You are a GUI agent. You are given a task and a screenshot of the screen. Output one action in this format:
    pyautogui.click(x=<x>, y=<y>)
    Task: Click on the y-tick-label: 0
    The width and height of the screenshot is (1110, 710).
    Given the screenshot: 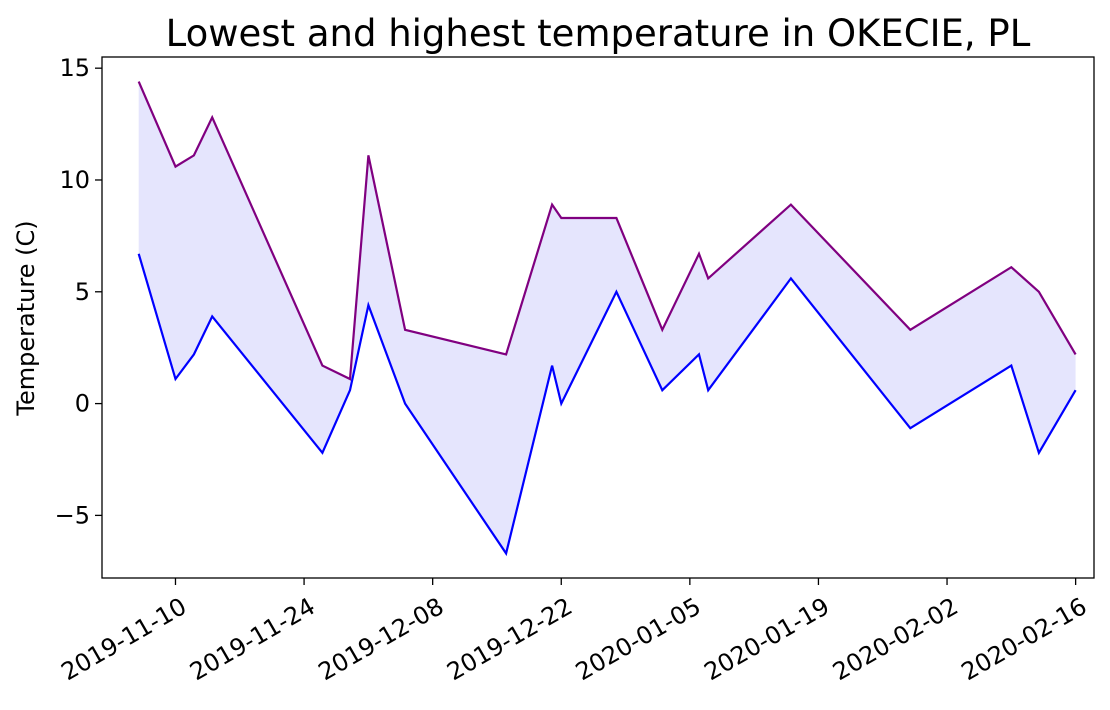 What is the action you would take?
    pyautogui.click(x=82, y=404)
    